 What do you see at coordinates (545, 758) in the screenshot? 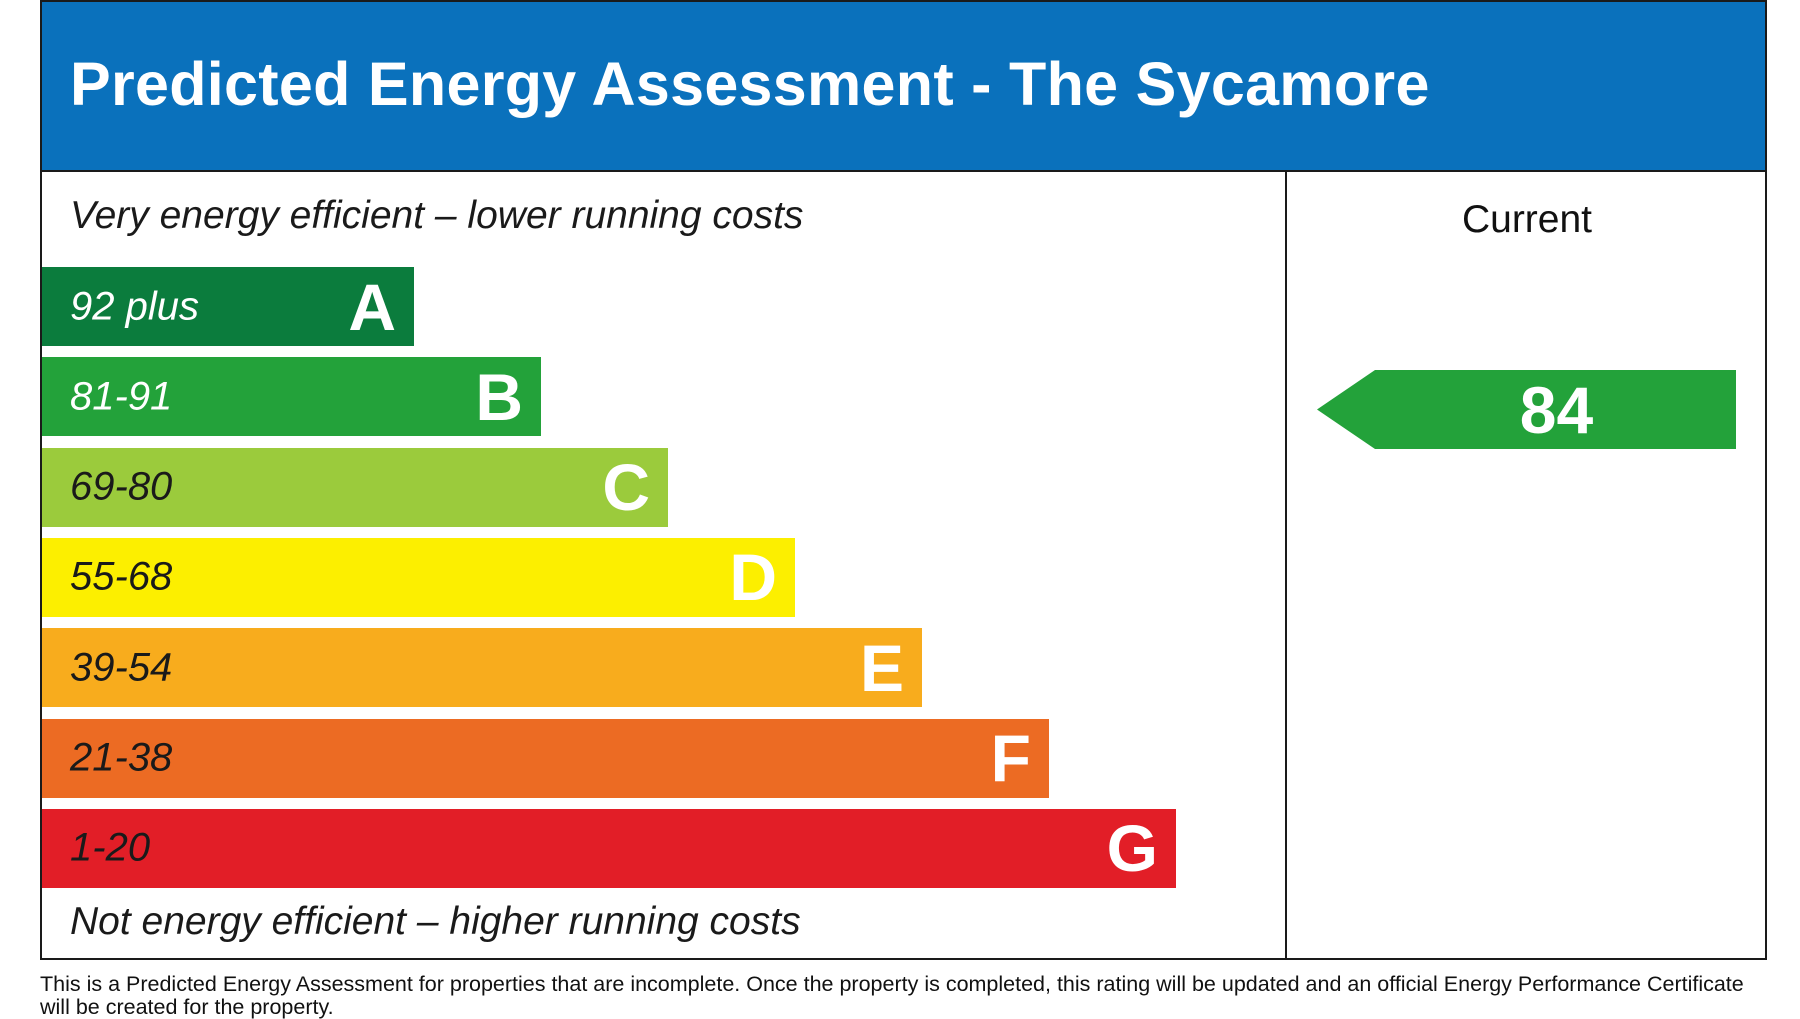
I see `rating-band-f: 21-38 F` at bounding box center [545, 758].